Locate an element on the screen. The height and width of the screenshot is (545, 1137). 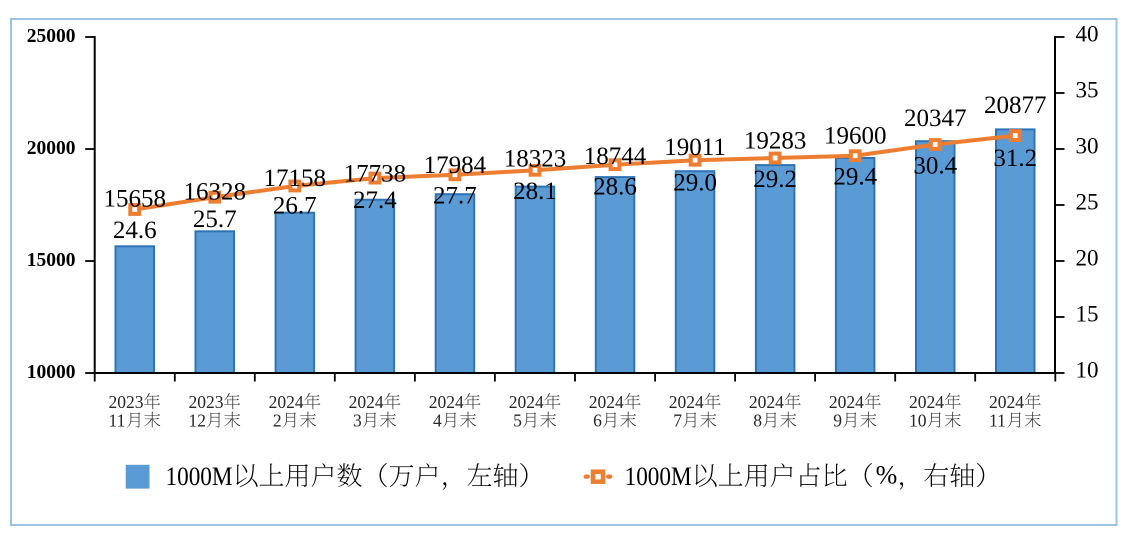
svg-text: 16328 is located at coordinates (215, 192).